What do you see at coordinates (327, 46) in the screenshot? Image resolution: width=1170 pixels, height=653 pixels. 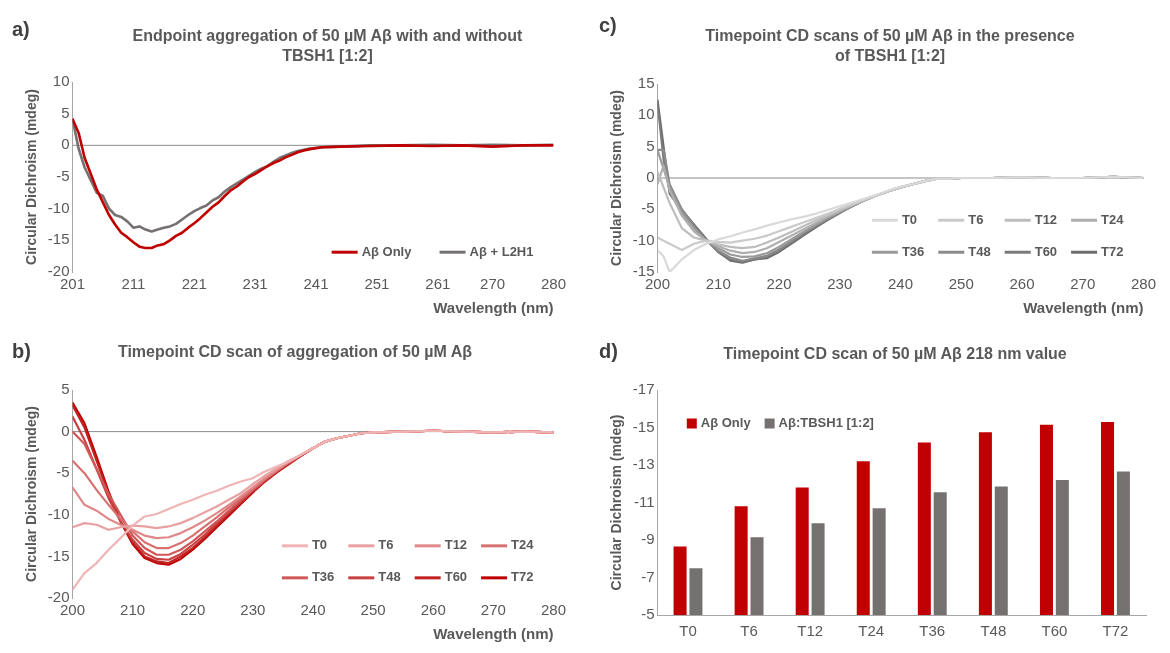 I see `chart-title: Endpoint aggregation of 50 µM Aβ with and without TBSH1 [1:2]` at bounding box center [327, 46].